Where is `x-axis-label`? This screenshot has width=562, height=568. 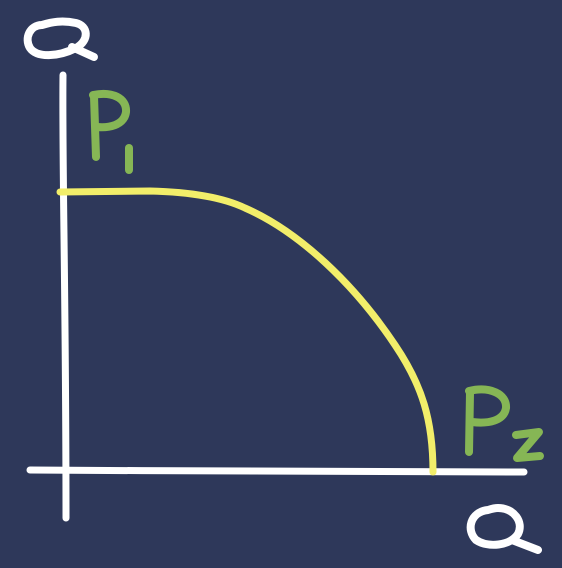 x-axis-label is located at coordinates (504, 529).